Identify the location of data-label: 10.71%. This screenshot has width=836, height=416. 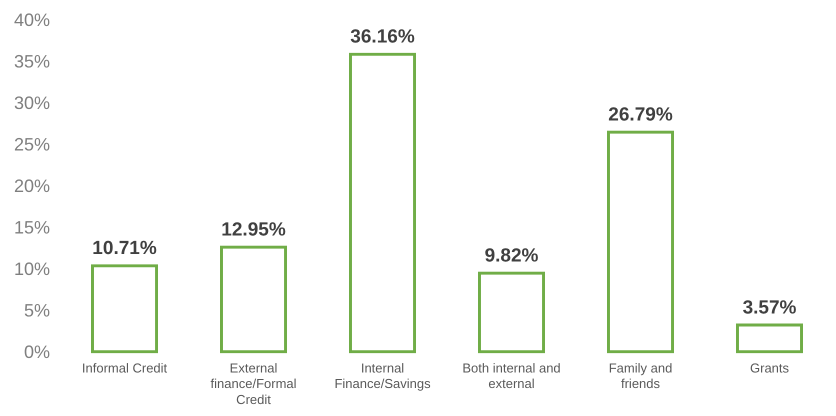
(124, 248).